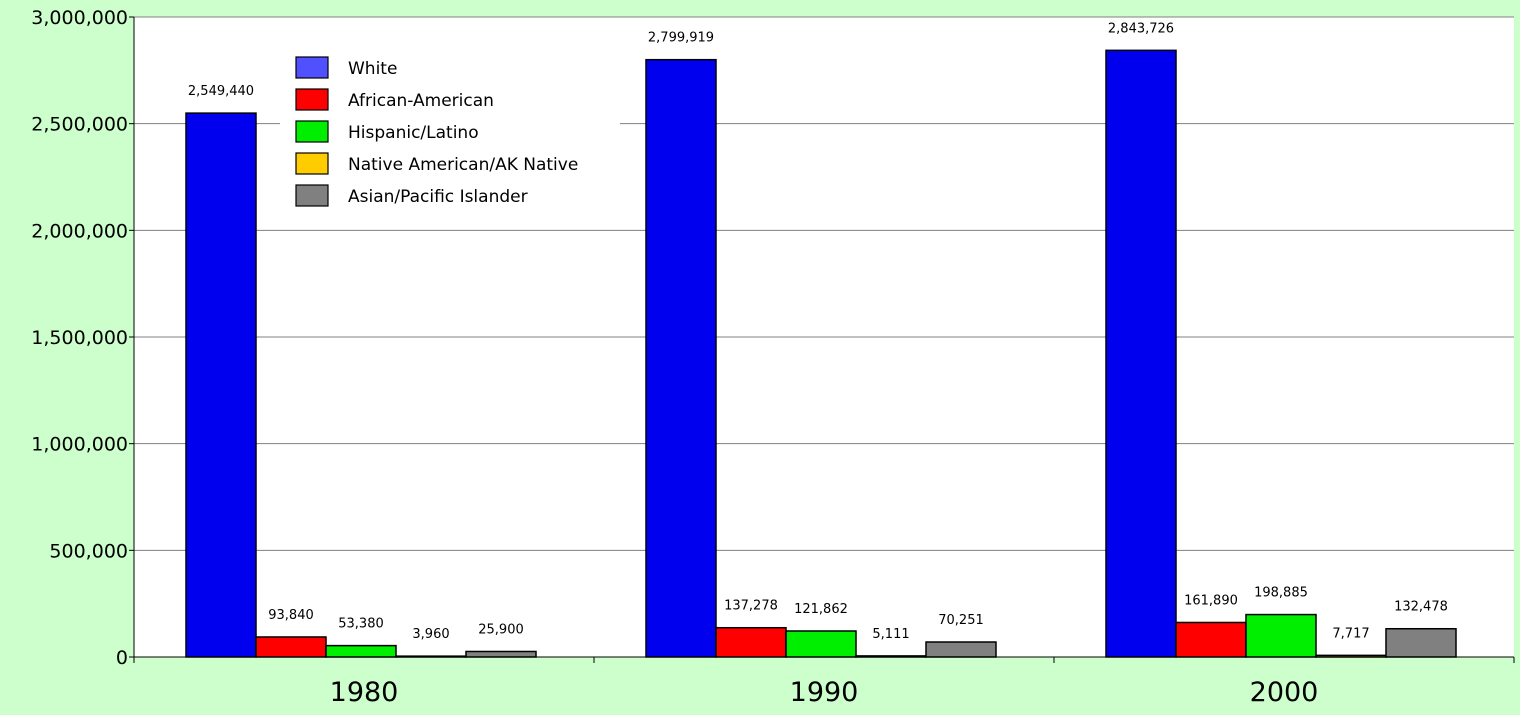 This screenshot has width=1520, height=715. What do you see at coordinates (122, 658) in the screenshot?
I see `y-tick-label: 0` at bounding box center [122, 658].